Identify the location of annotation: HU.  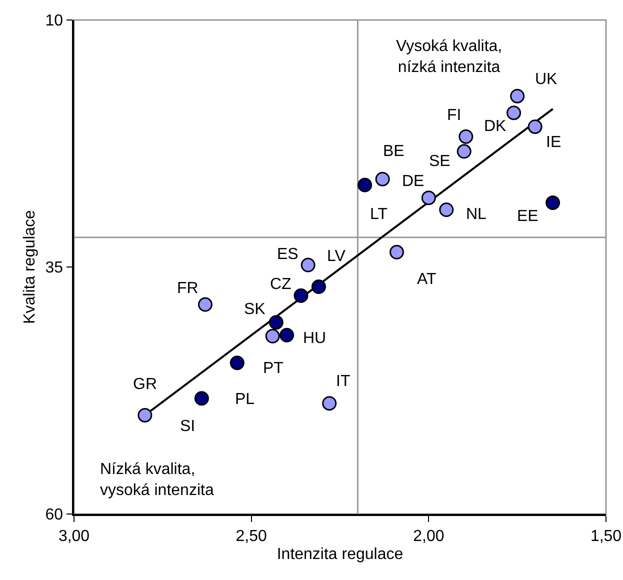
(314, 338).